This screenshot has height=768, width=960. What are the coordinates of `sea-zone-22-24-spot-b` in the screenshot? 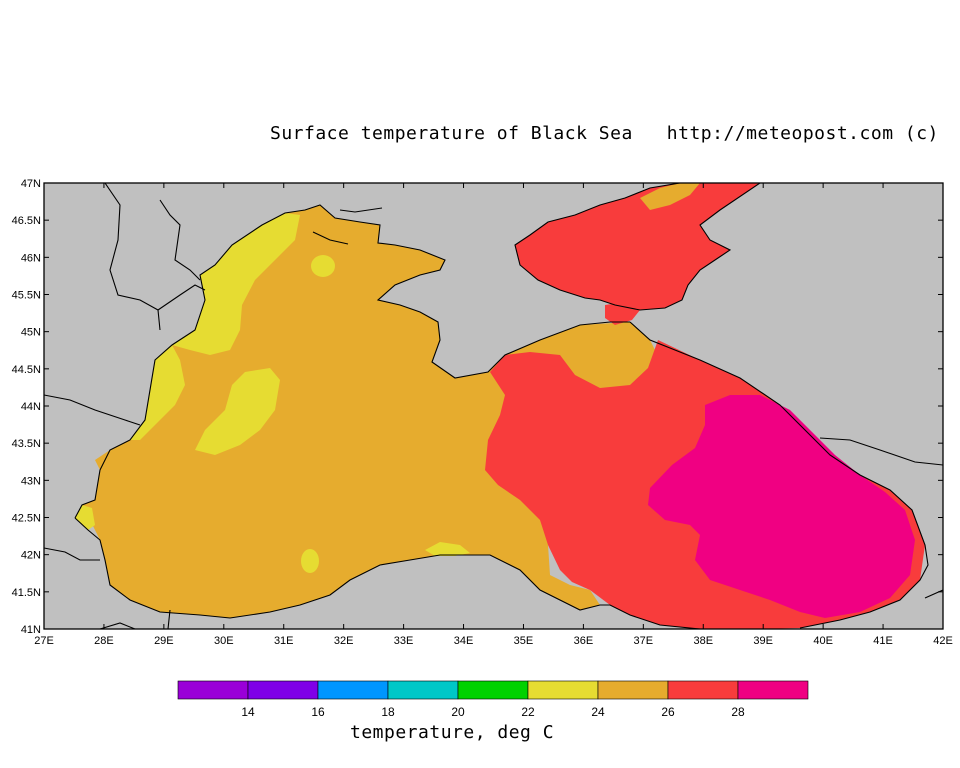 It's located at (310, 561).